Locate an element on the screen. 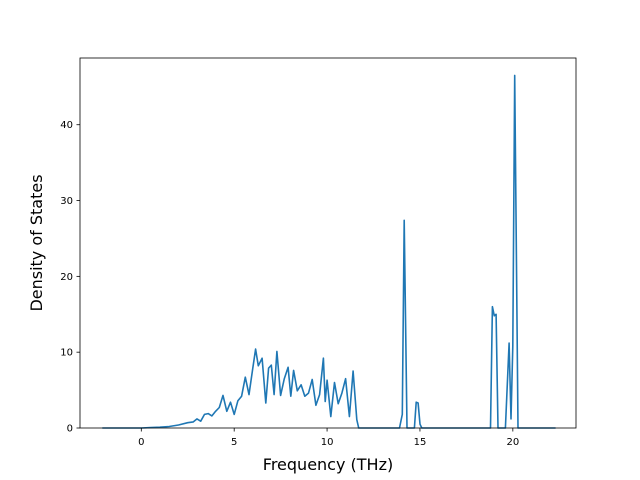 This screenshot has width=640, height=480. x-axis-label: Frequency (THz) is located at coordinates (328, 464).